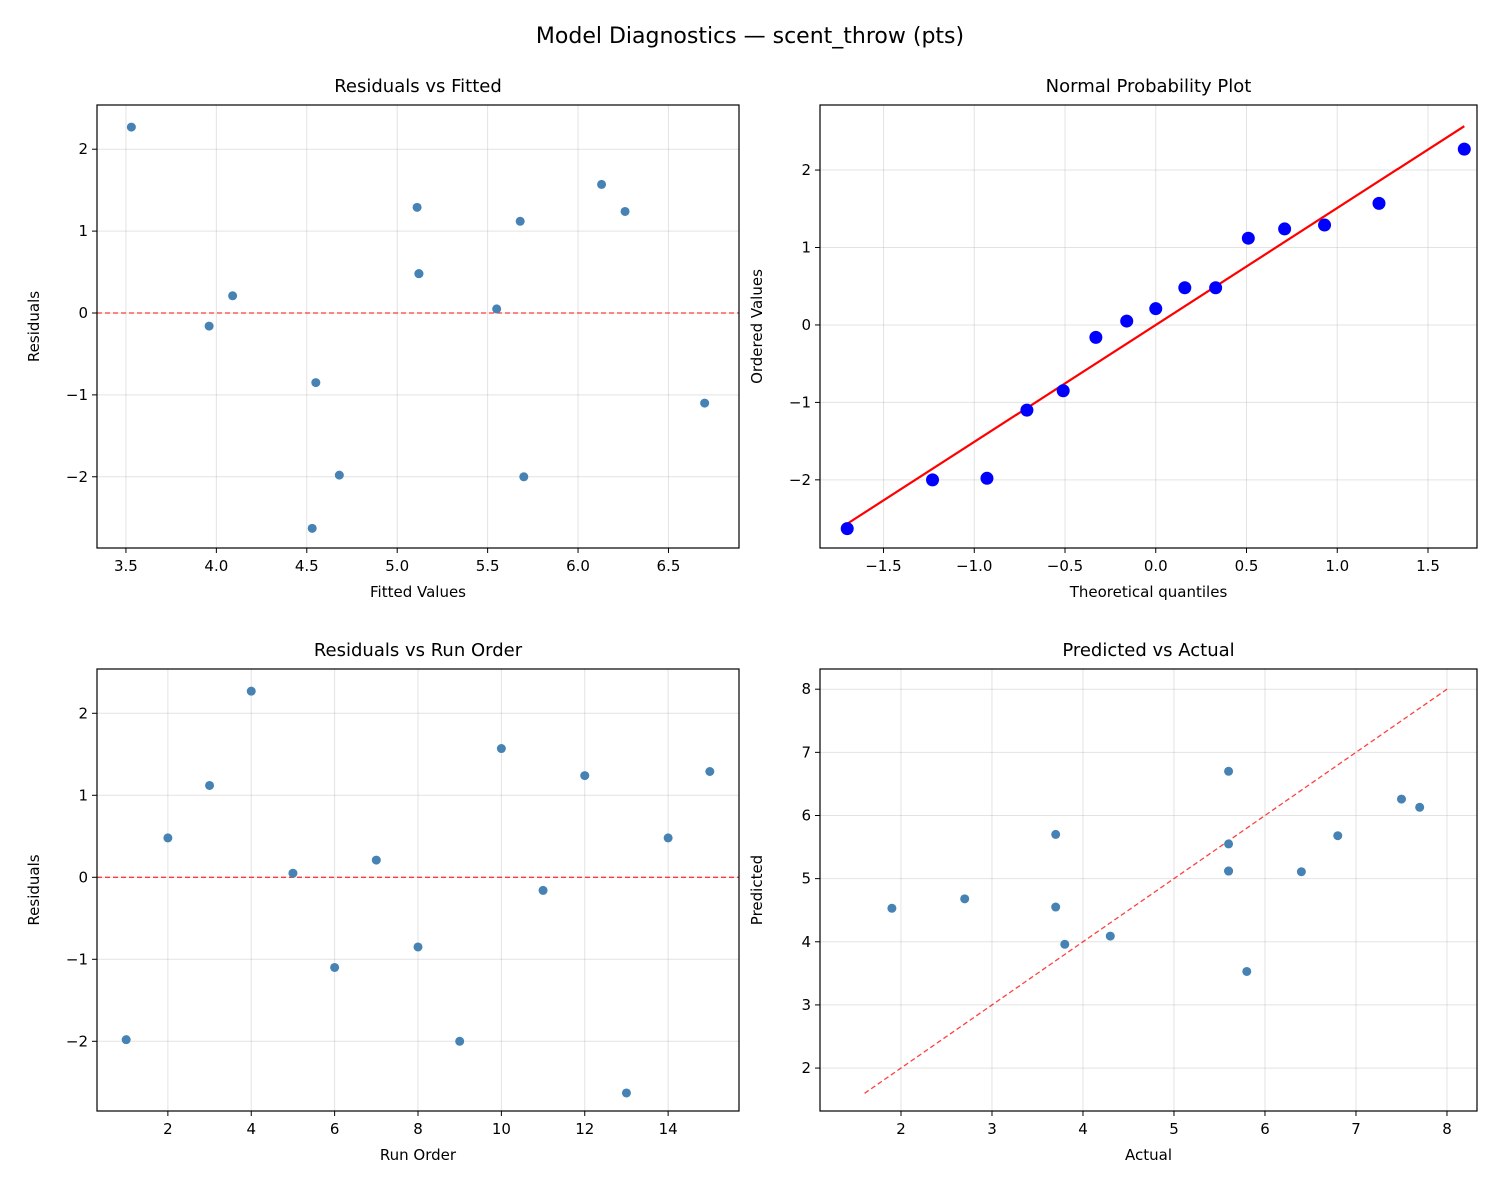 Image resolution: width=1500 pixels, height=1204 pixels. What do you see at coordinates (1149, 86) in the screenshot?
I see `panel-title: Normal Probability Plot` at bounding box center [1149, 86].